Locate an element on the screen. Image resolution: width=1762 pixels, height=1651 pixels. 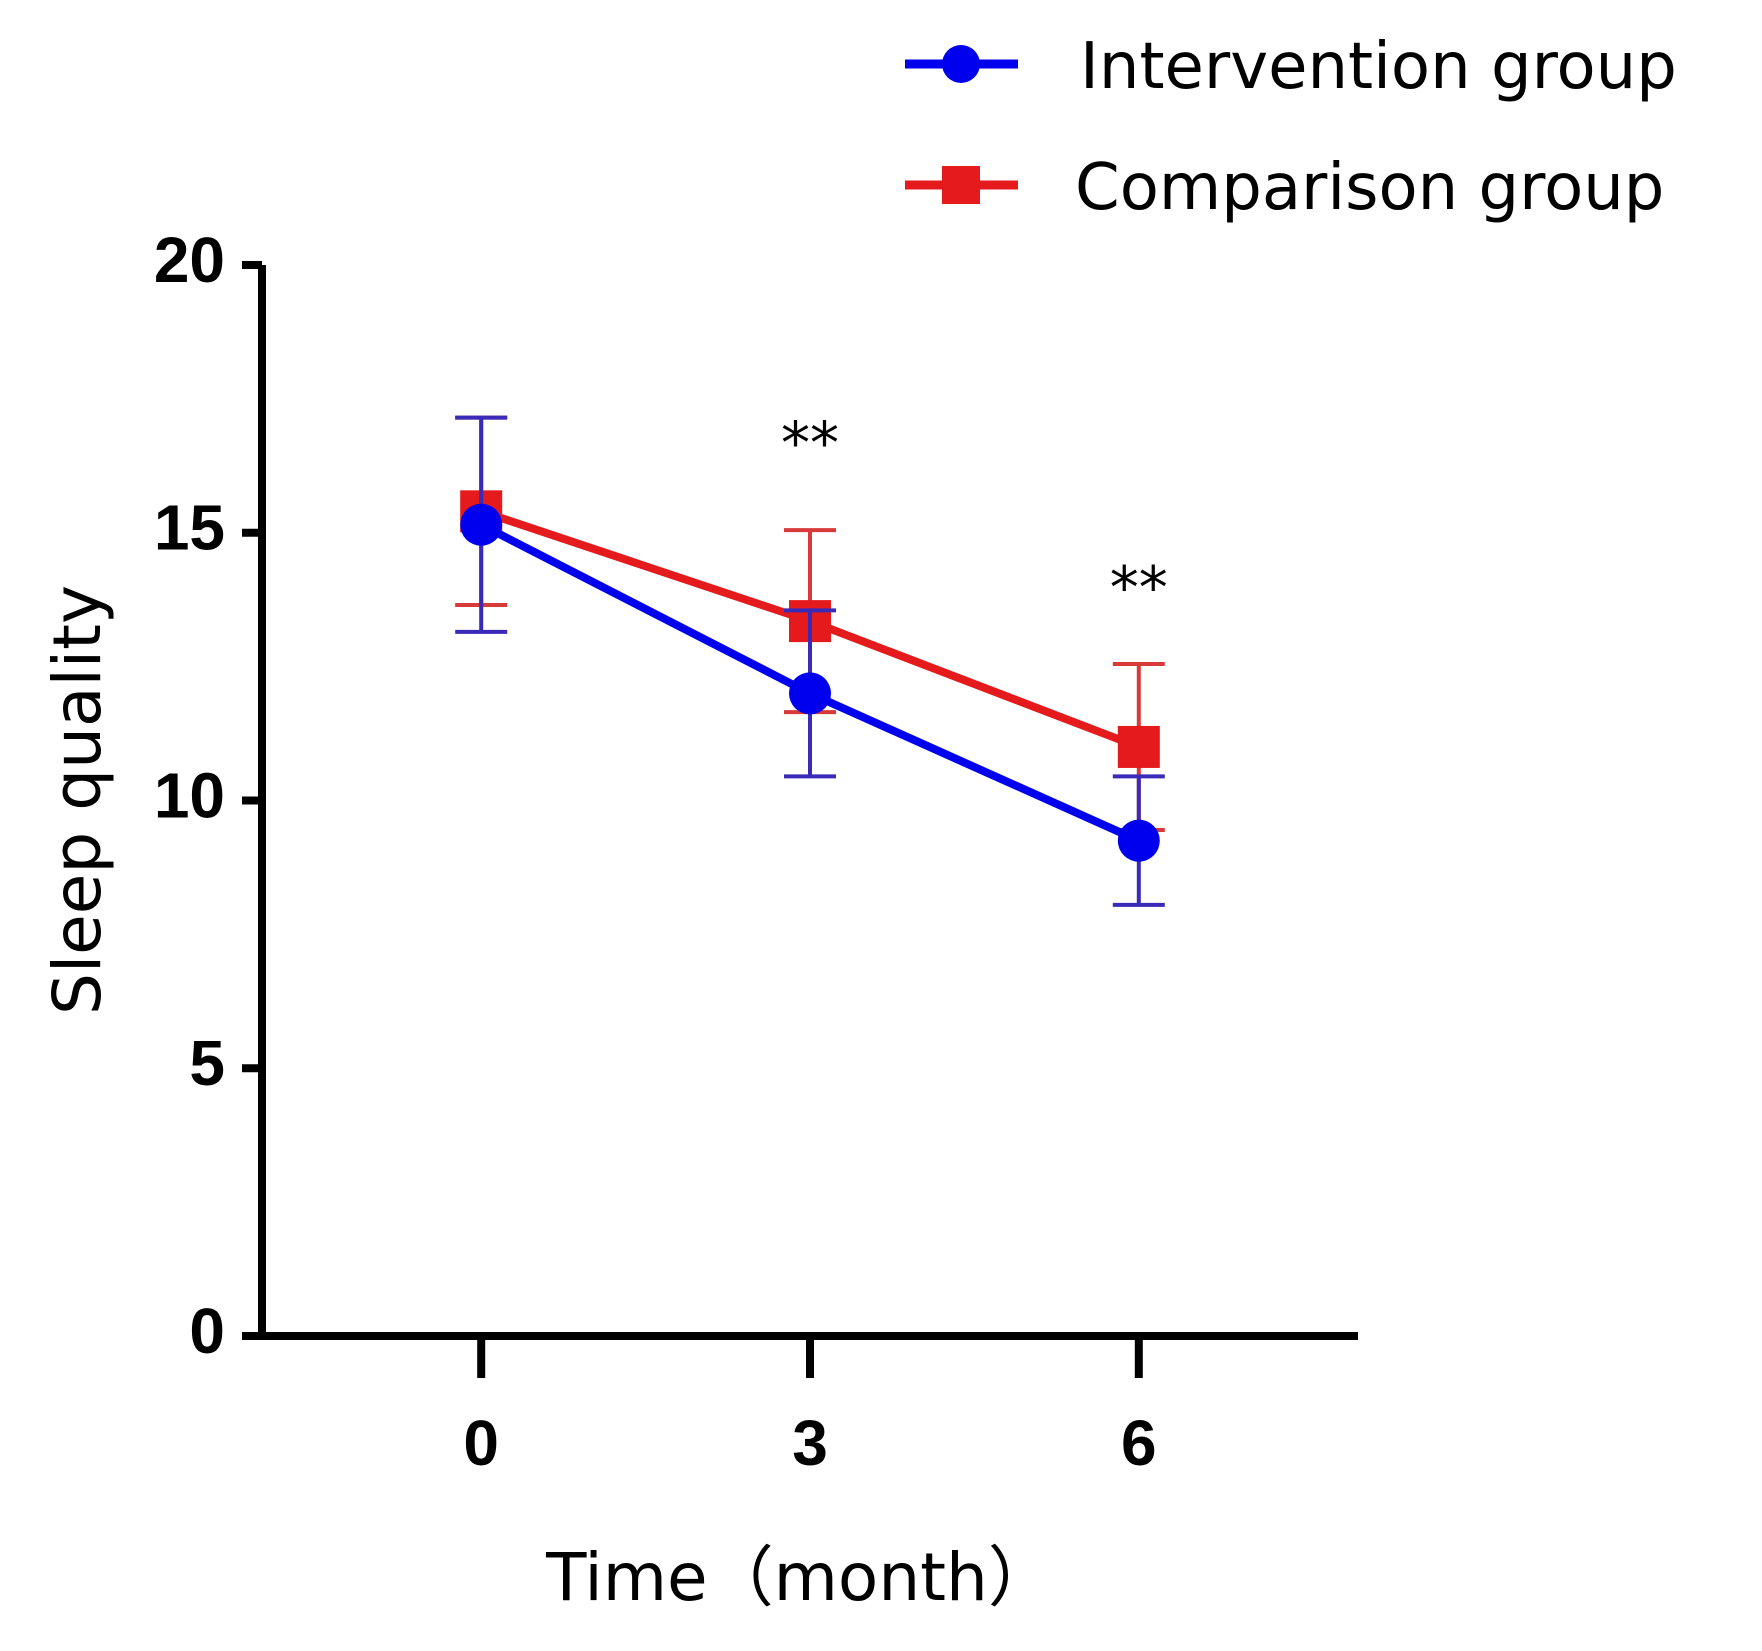
legend-item-intervention: Intervention group is located at coordinates (1291, 67).